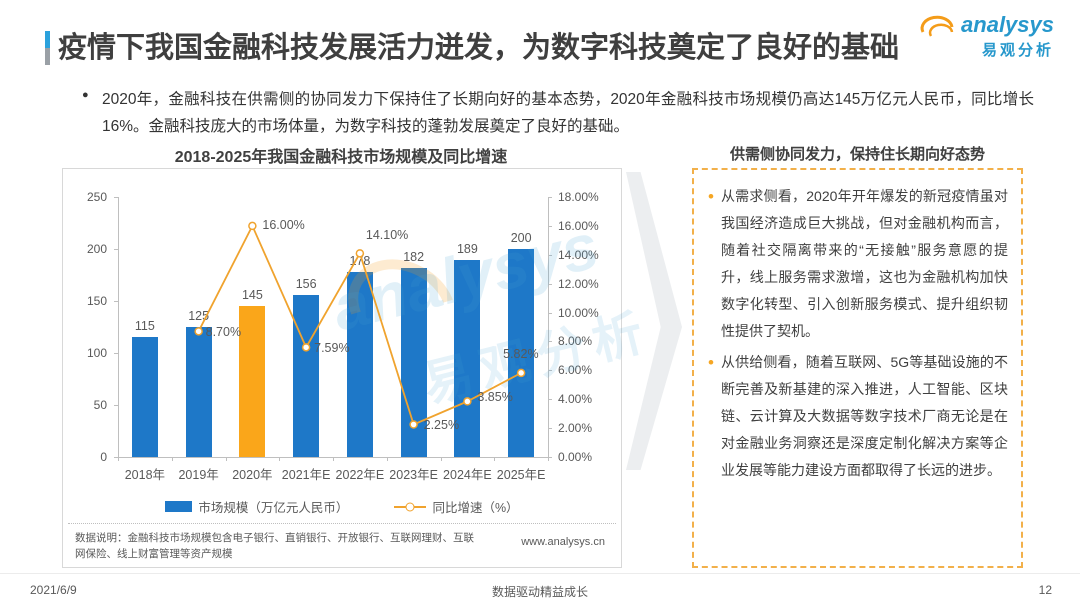 This screenshot has height=608, width=1080. What do you see at coordinates (273, 508) in the screenshot?
I see `legend-market-size-label: 市场规模（万亿元人民币）` at bounding box center [273, 508].